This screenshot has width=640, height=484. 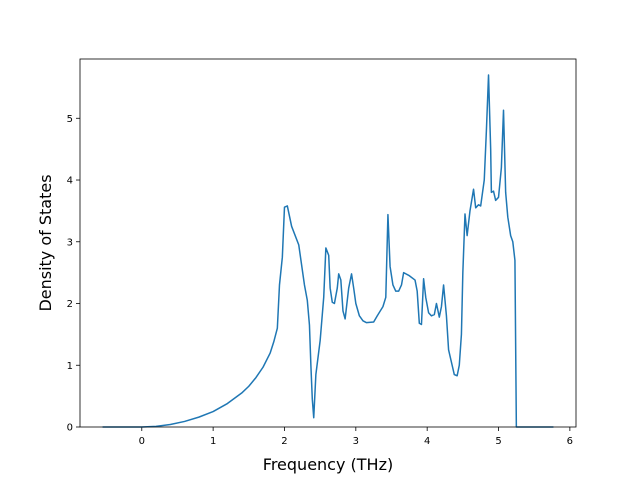 What do you see at coordinates (70, 242) in the screenshot?
I see `y-tick-label: 3` at bounding box center [70, 242].